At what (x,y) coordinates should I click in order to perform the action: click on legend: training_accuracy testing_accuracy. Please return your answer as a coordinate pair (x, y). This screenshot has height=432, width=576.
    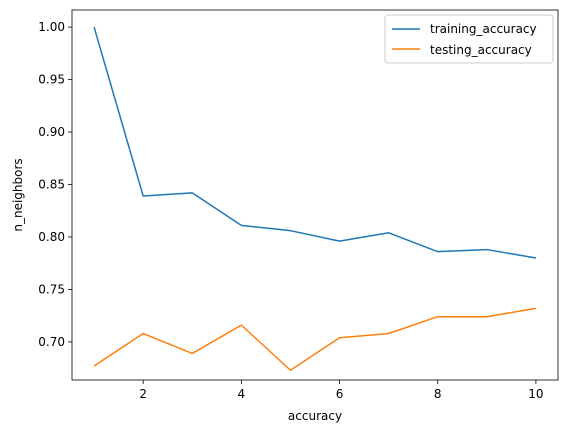
    Looking at the image, I should click on (469, 39).